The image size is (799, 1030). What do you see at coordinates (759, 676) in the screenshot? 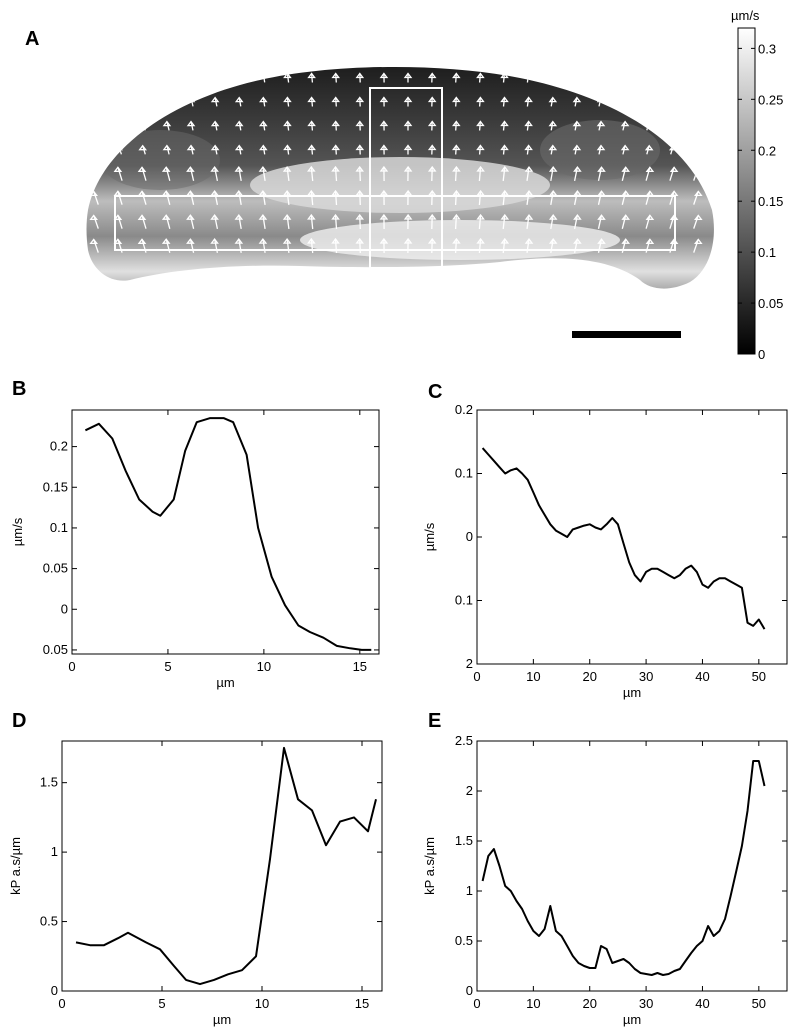
I see `panel-c-xtick-label: 50` at bounding box center [759, 676].